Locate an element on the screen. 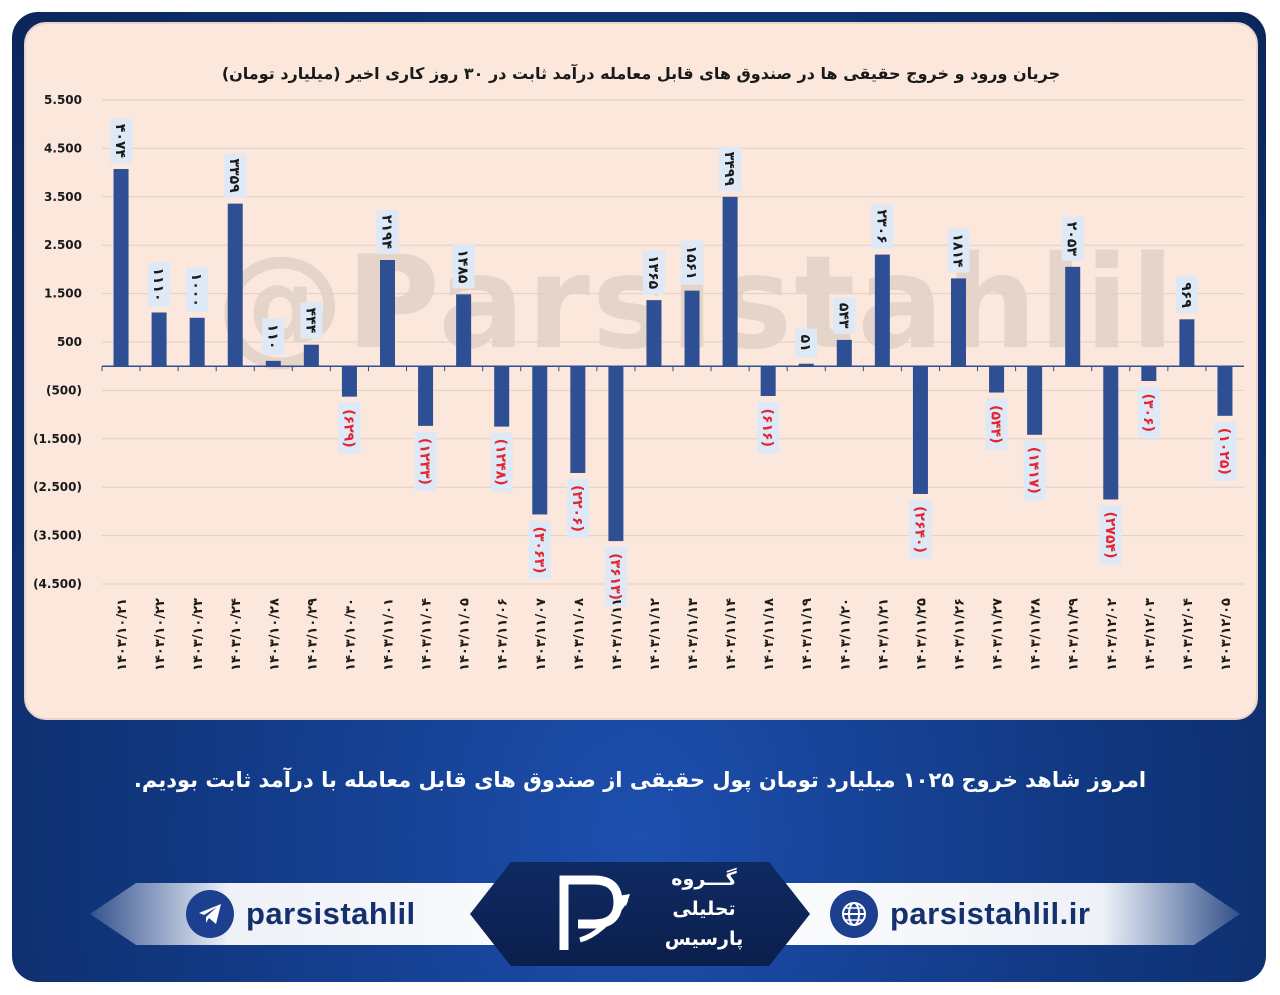 The height and width of the screenshot is (995, 1280). data-label: ۲۳۰۶ is located at coordinates (882, 226).